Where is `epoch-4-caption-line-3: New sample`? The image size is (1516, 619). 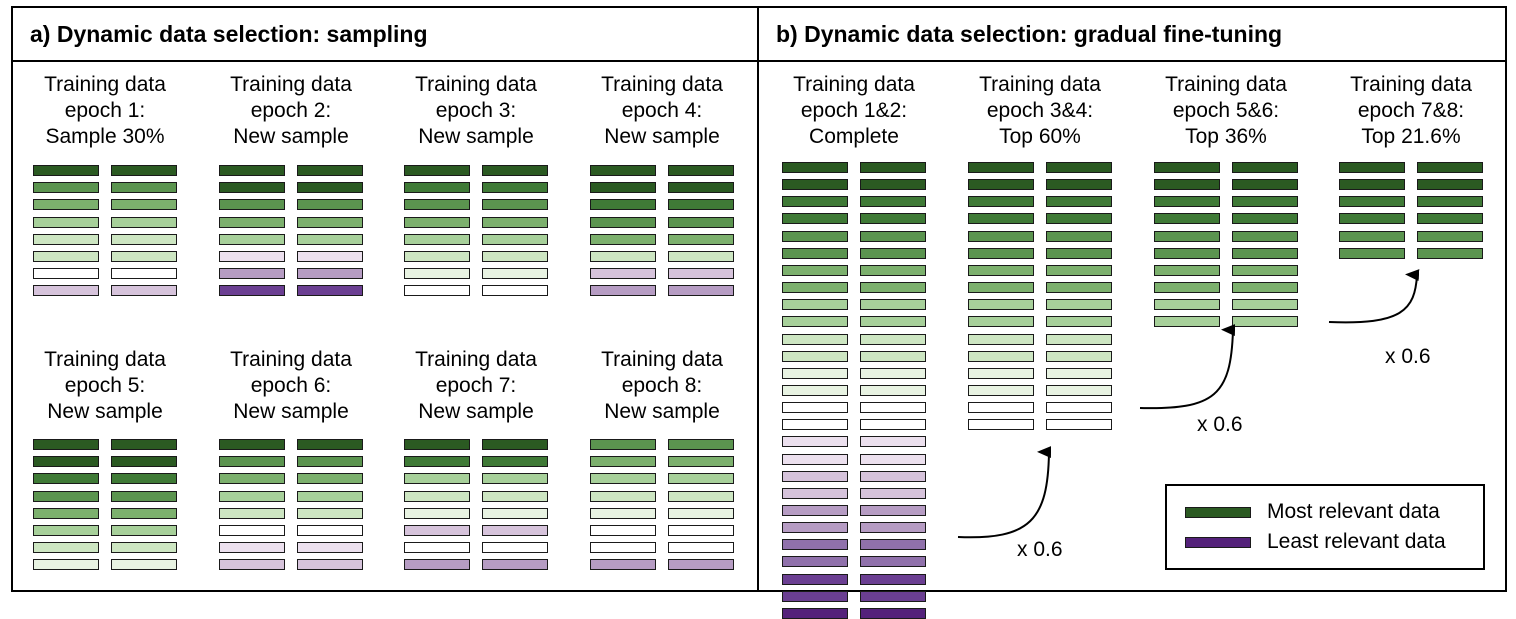
epoch-4-caption-line-3: New sample is located at coordinates (662, 136).